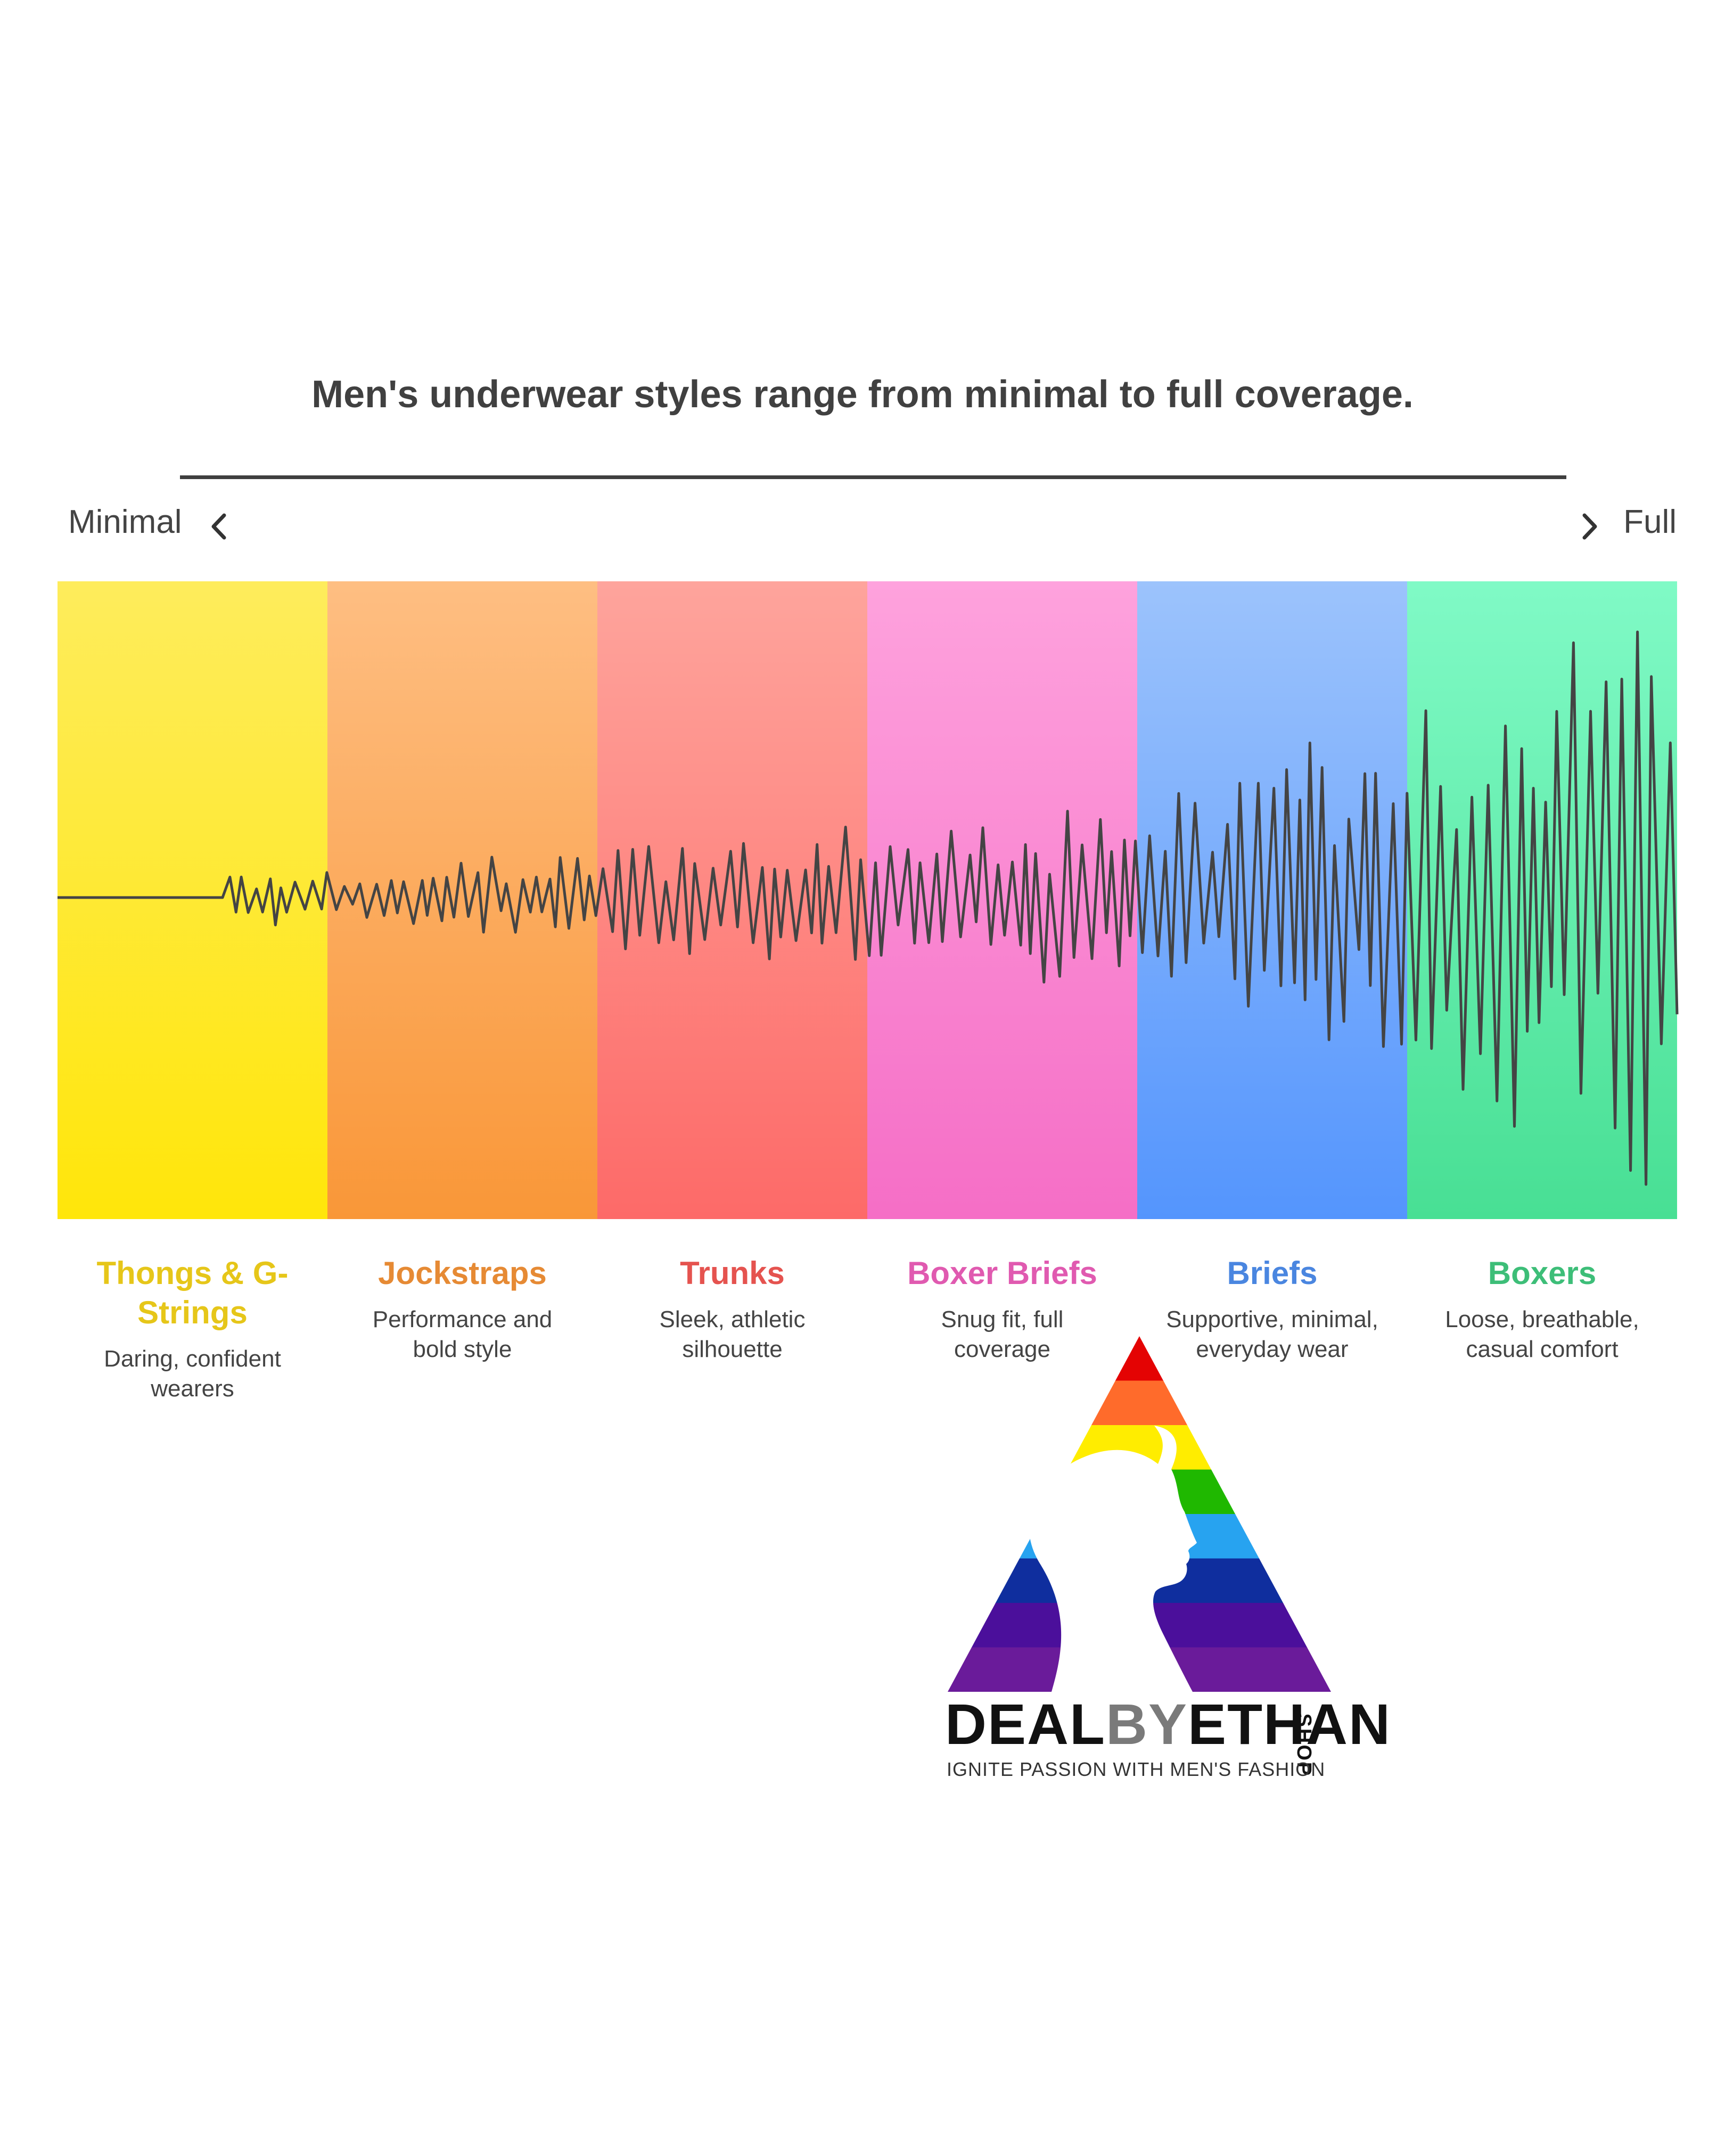 The width and height of the screenshot is (1725, 2156). Describe the element at coordinates (1026, 1724) in the screenshot. I see `logo-word-deal: DEAL` at that location.